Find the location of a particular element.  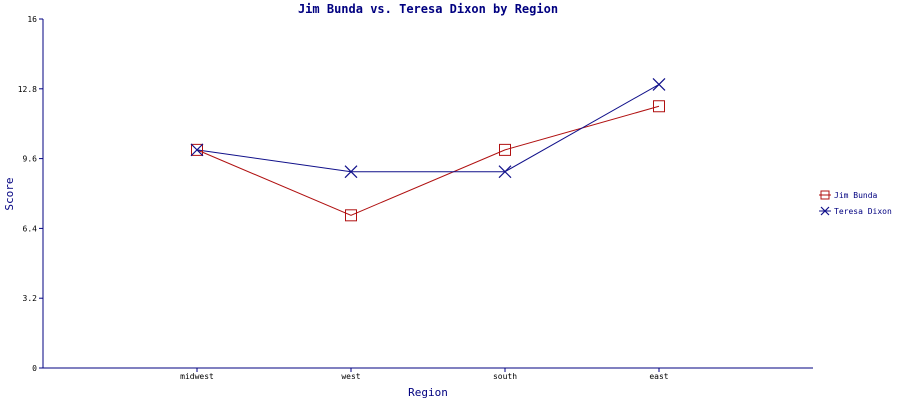

chart-title: Jim Bunda vs. Teresa Dixon by Region is located at coordinates (428, 9).